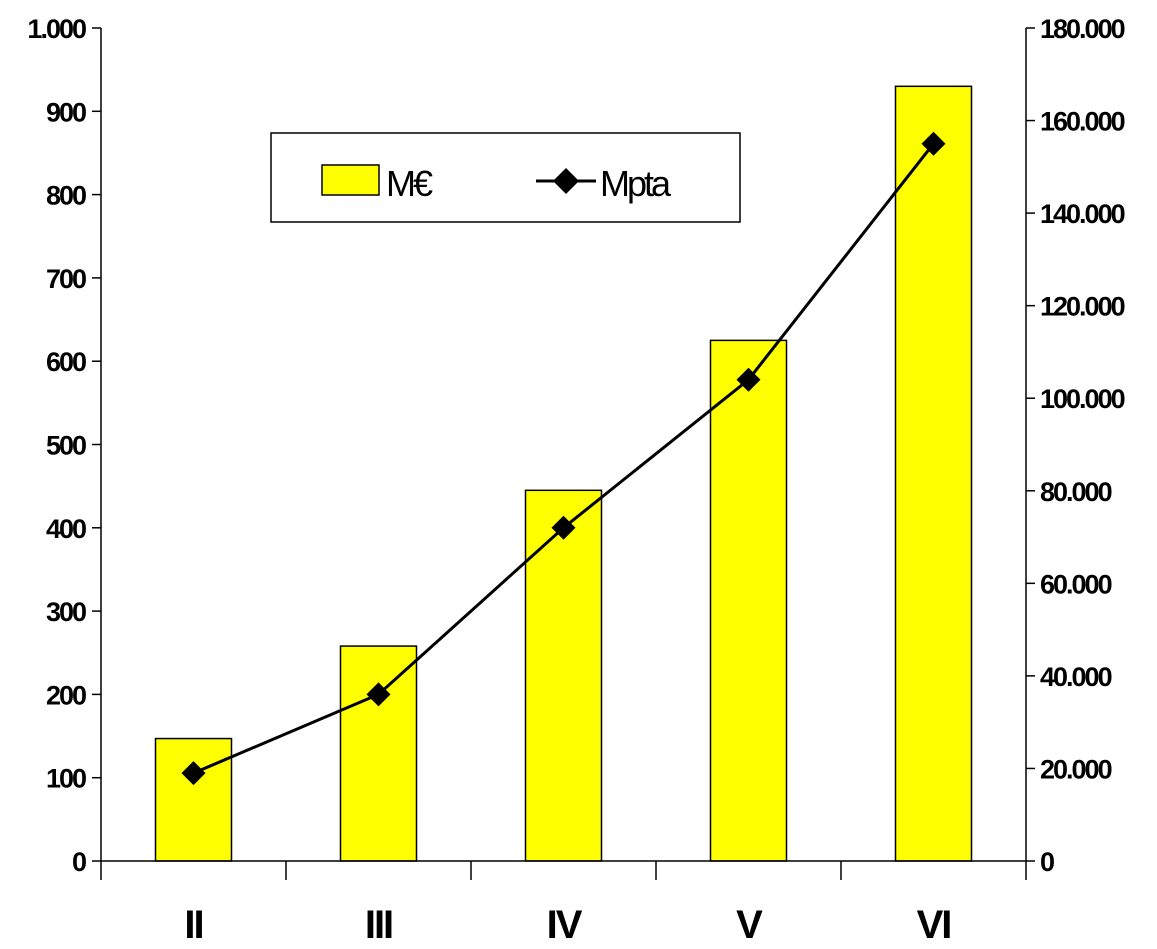  Describe the element at coordinates (66, 695) in the screenshot. I see `y-left-tick-label: 200` at that location.